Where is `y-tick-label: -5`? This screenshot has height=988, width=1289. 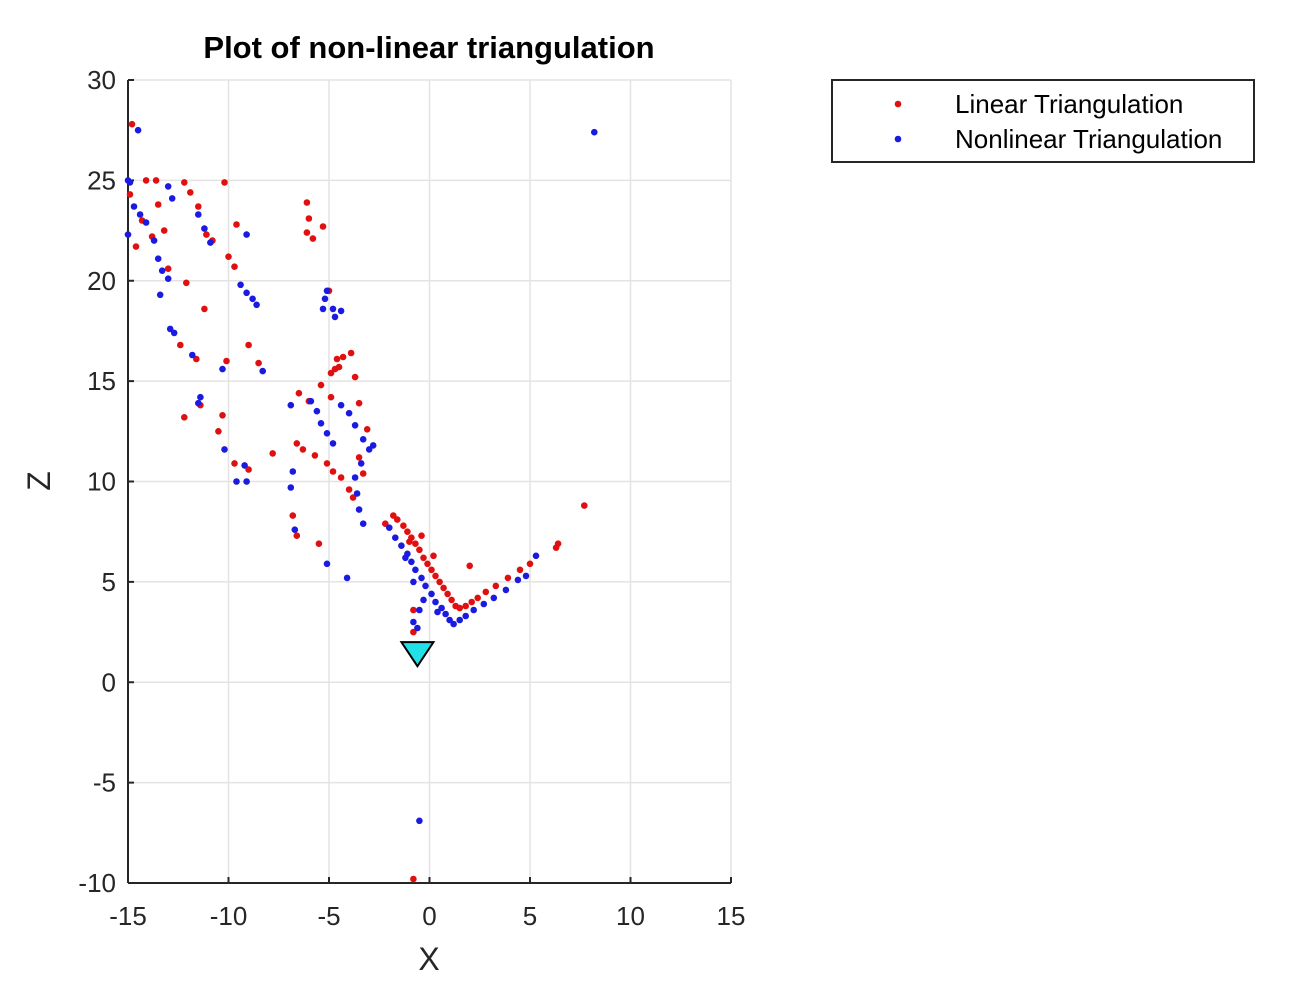 y-tick-label: -5 is located at coordinates (104, 783).